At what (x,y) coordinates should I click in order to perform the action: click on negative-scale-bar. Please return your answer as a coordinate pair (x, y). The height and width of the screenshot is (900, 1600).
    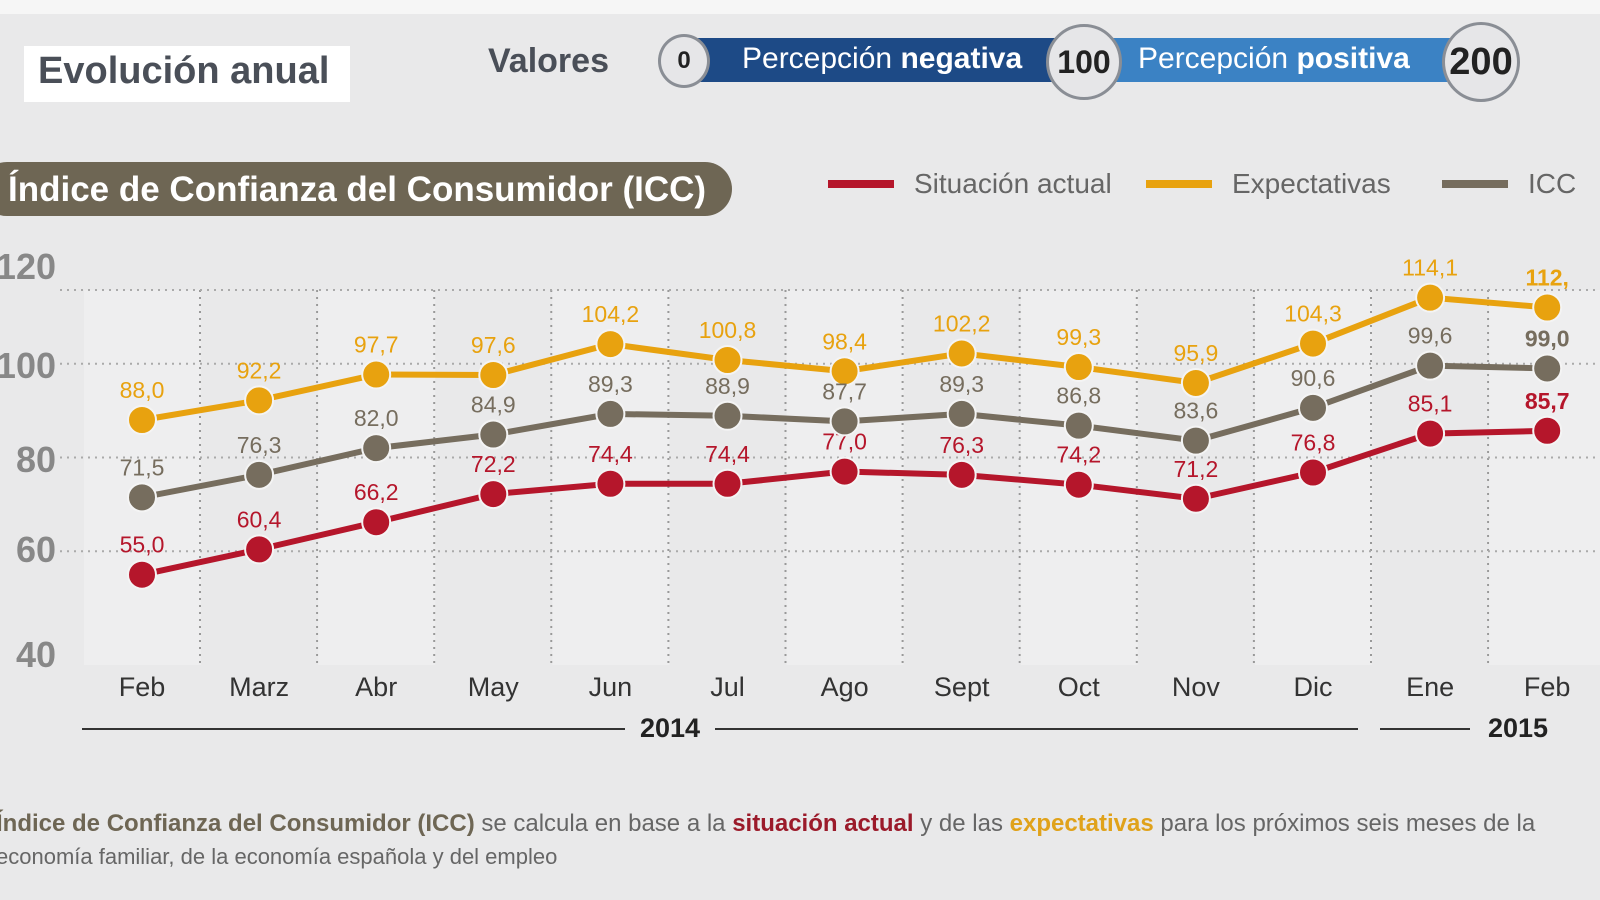
    Looking at the image, I should click on (880, 60).